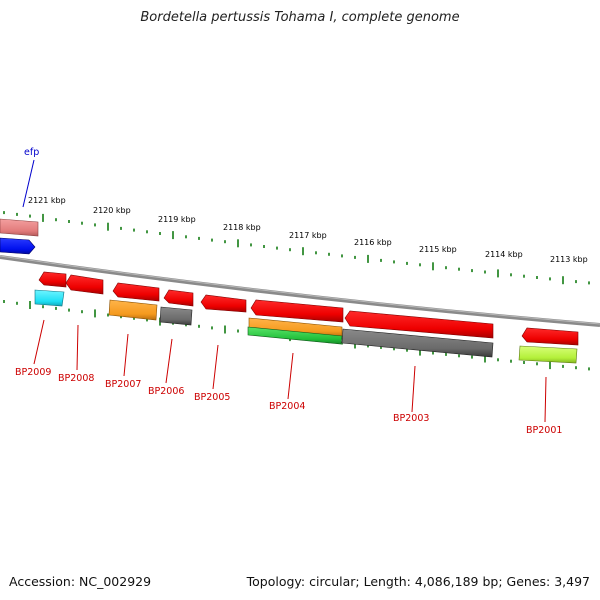 This screenshot has height=600, width=600. What do you see at coordinates (295, 335) in the screenshot?
I see `feature-green` at bounding box center [295, 335].